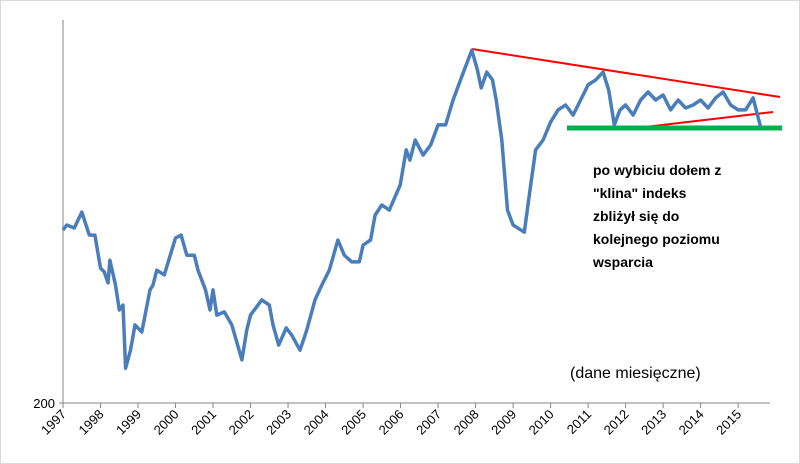  Describe the element at coordinates (636, 216) in the screenshot. I see `annotation-line: zbliżył się do` at that location.